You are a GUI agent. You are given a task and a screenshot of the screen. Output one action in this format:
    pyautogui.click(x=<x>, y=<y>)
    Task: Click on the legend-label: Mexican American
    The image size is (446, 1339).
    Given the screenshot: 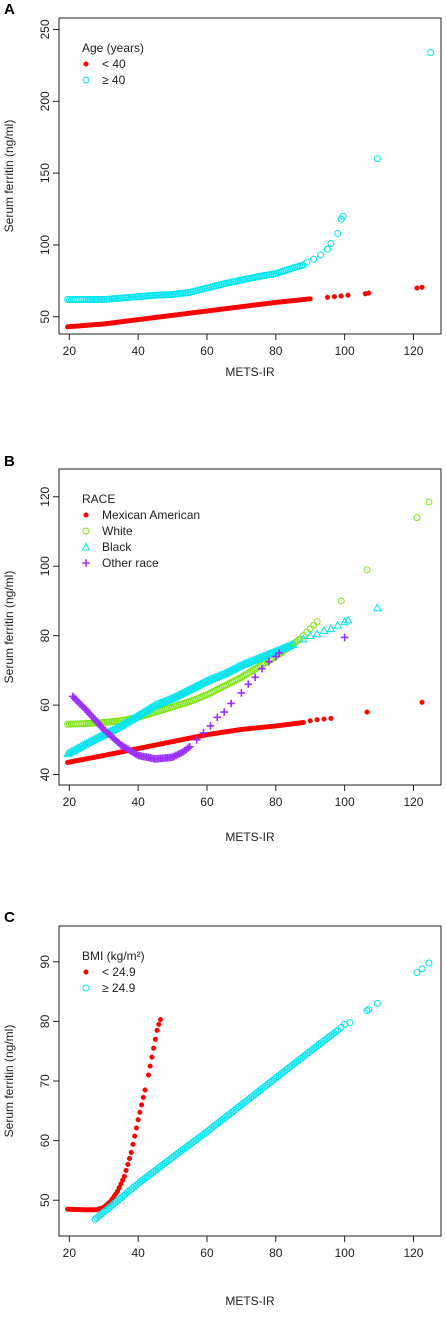 What is the action you would take?
    pyautogui.click(x=151, y=515)
    